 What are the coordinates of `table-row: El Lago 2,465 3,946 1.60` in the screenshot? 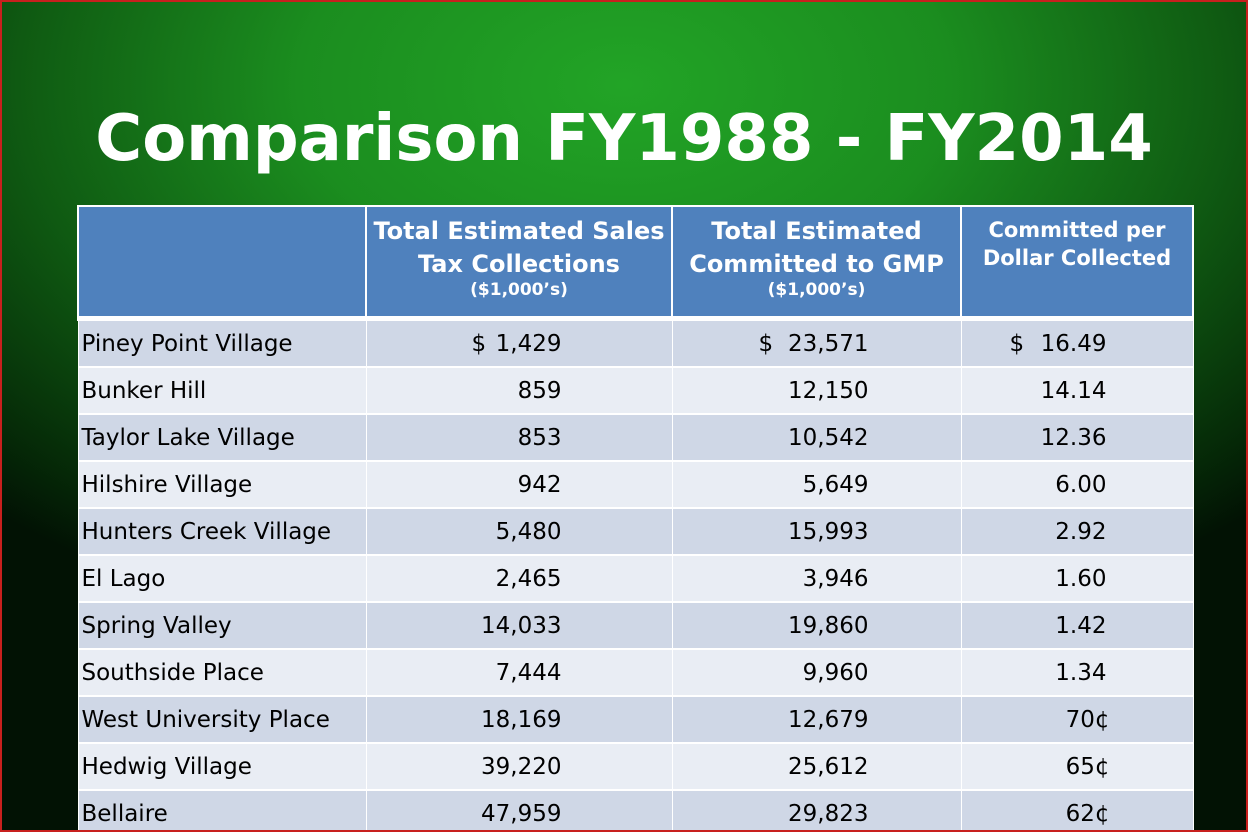 It's located at (635, 578).